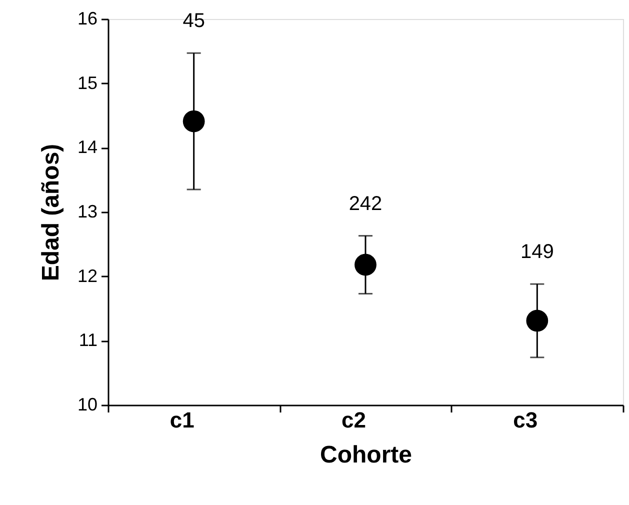 The image size is (629, 505). I want to click on y-axis-title: Edad (años), so click(50, 213).